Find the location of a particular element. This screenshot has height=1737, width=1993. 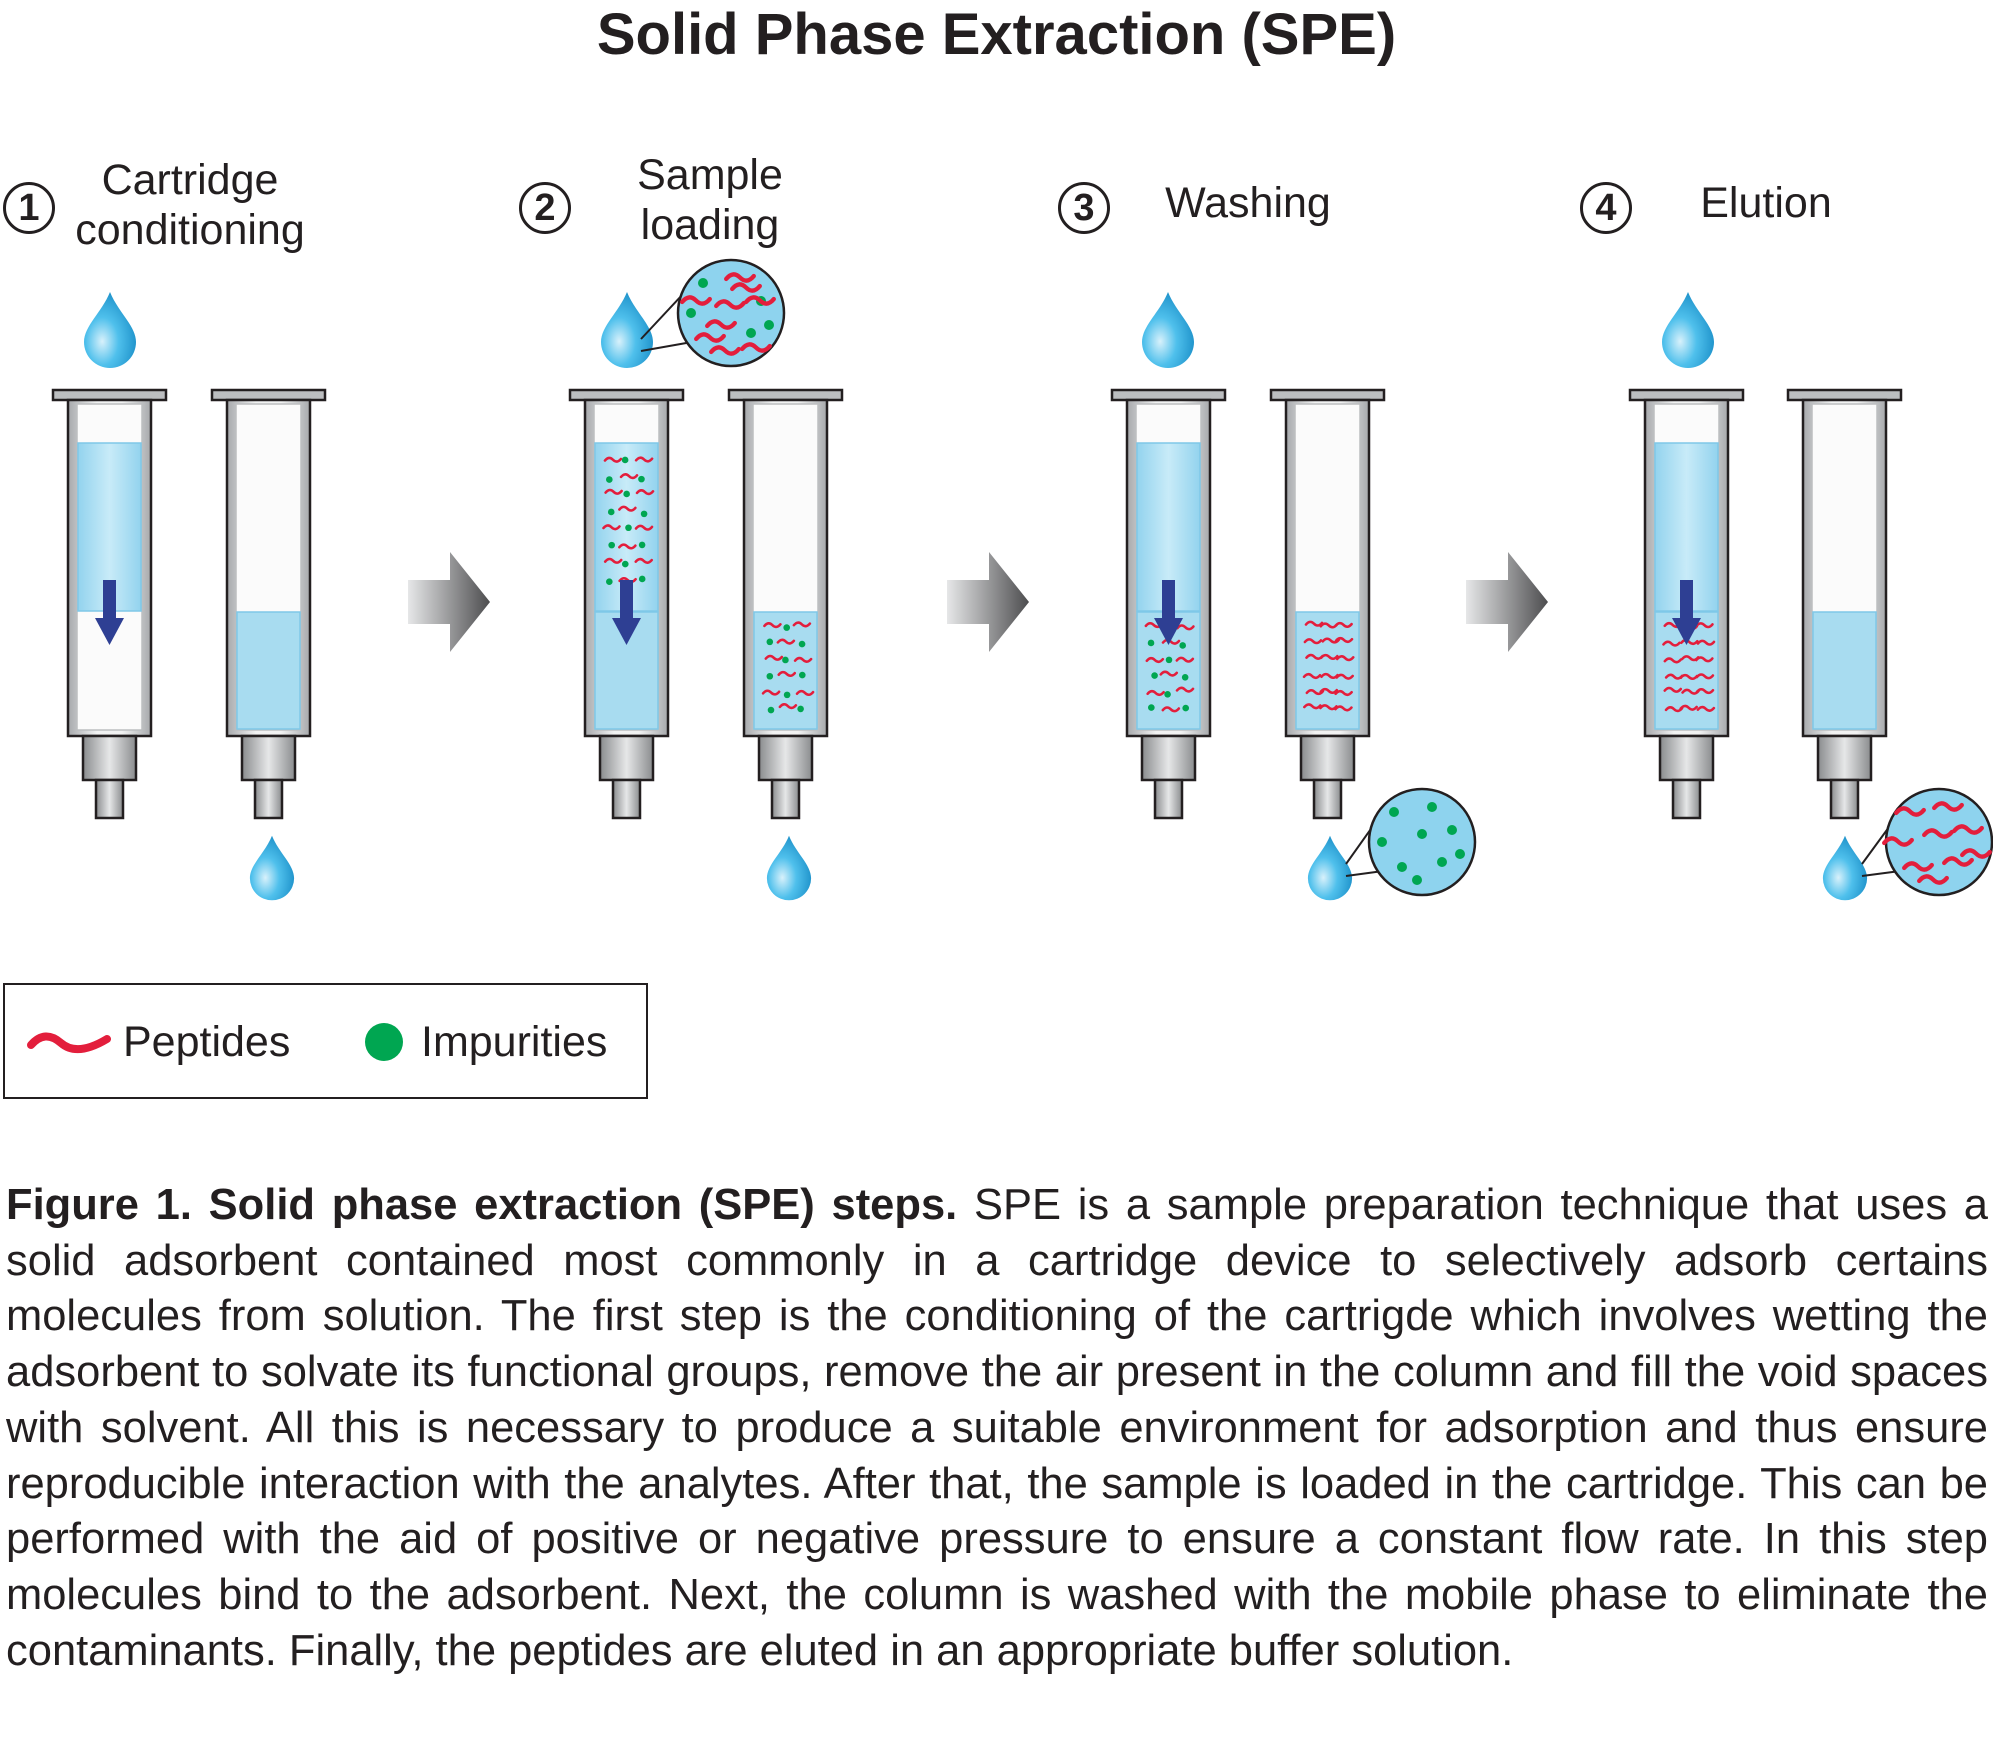

cartridge-1b is located at coordinates (268, 604).